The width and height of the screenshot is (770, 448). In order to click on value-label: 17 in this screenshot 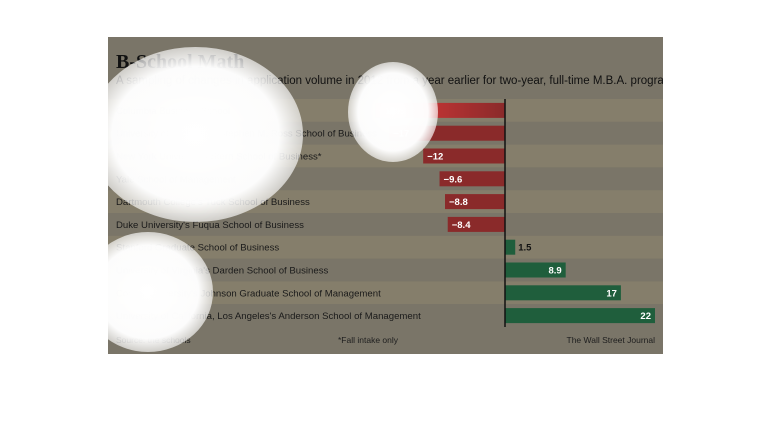, I will do `click(611, 293)`.